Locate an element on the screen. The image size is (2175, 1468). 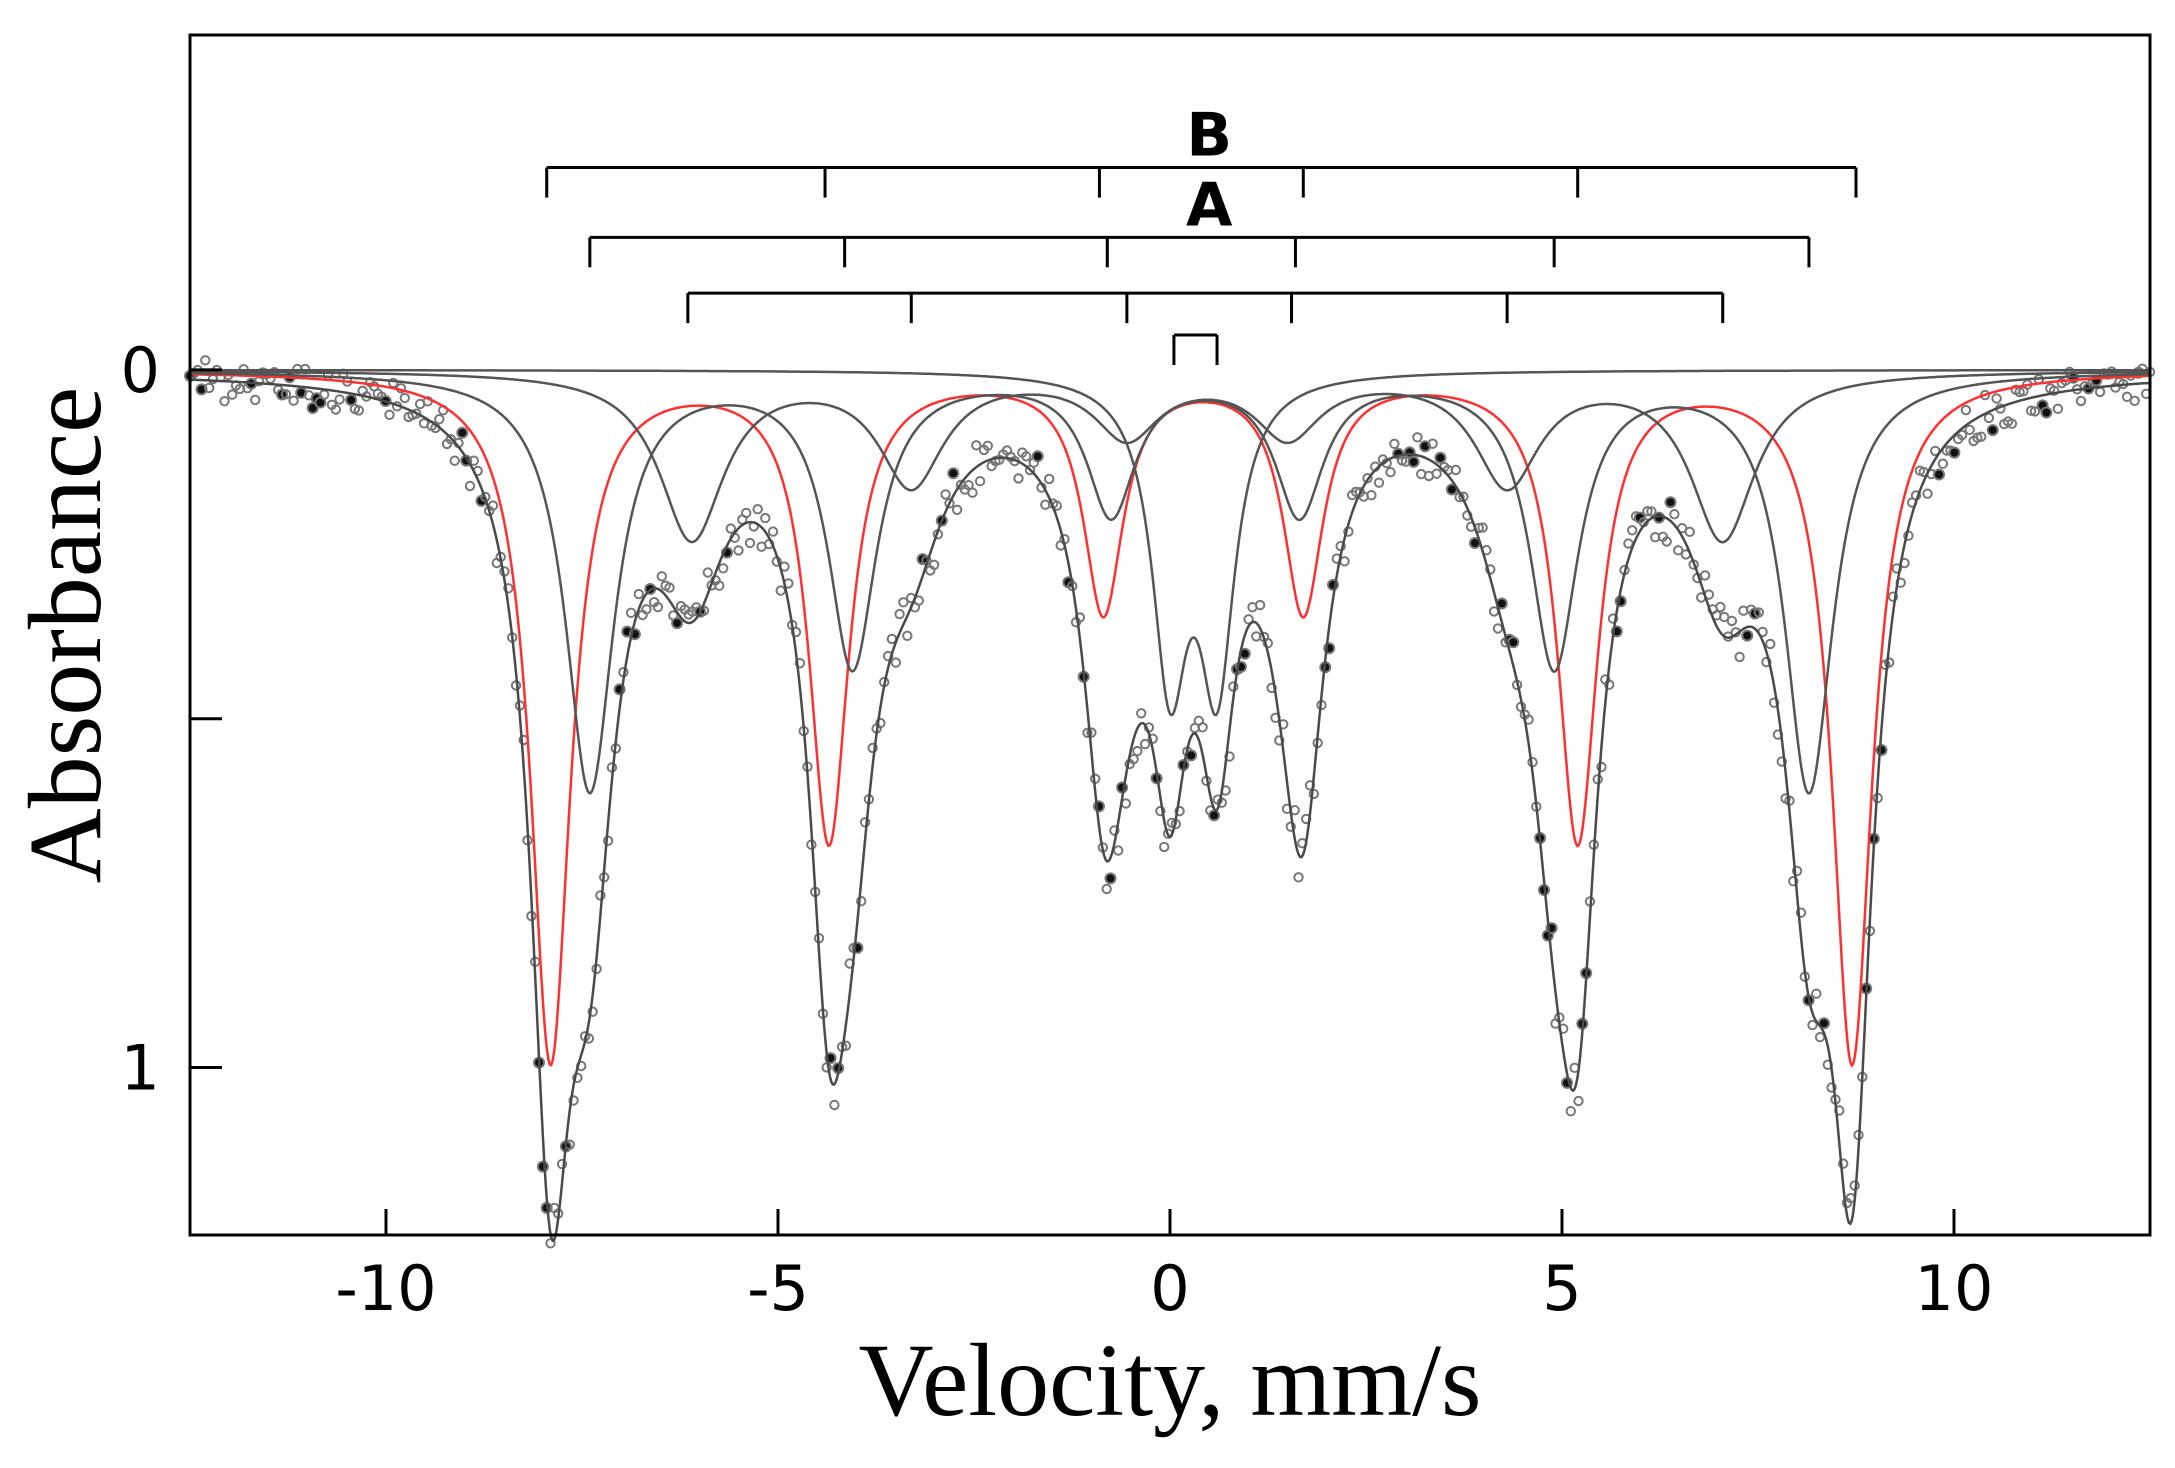
sextet-a-label: A is located at coordinates (1209, 205).